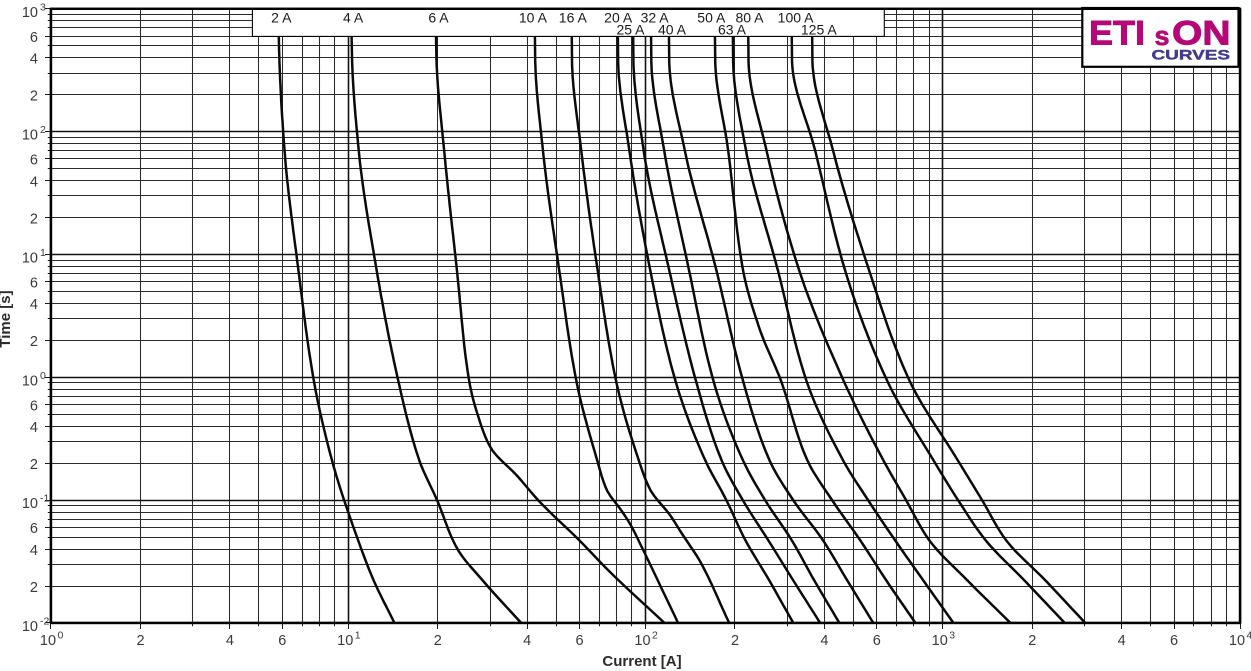 This screenshot has width=1251, height=671. What do you see at coordinates (1201, 33) in the screenshot?
I see `svg-text: ON` at bounding box center [1201, 33].